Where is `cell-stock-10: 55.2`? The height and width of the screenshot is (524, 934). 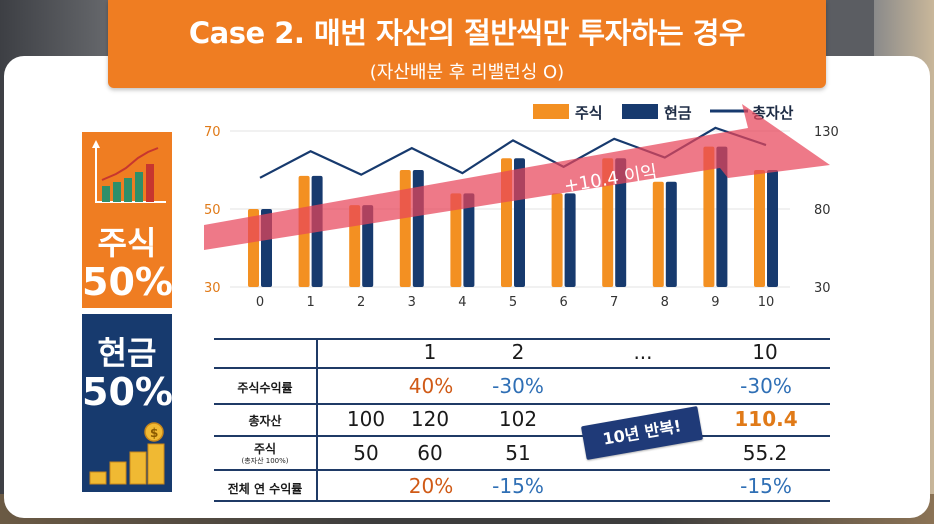
cell-stock-10: 55.2 is located at coordinates (765, 453).